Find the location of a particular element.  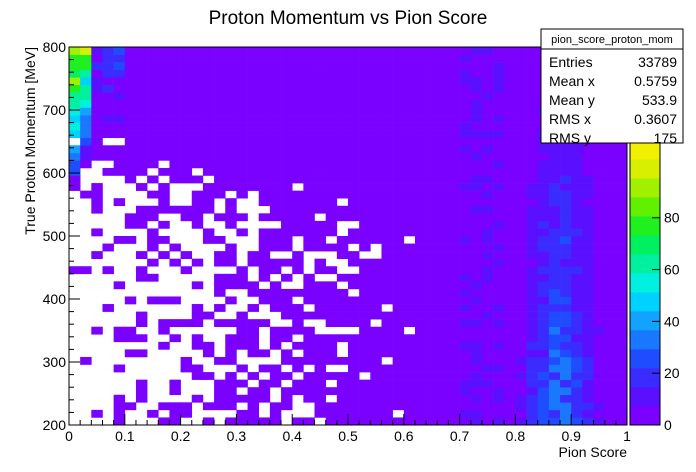

x-tick-label: 0.2 is located at coordinates (181, 436).